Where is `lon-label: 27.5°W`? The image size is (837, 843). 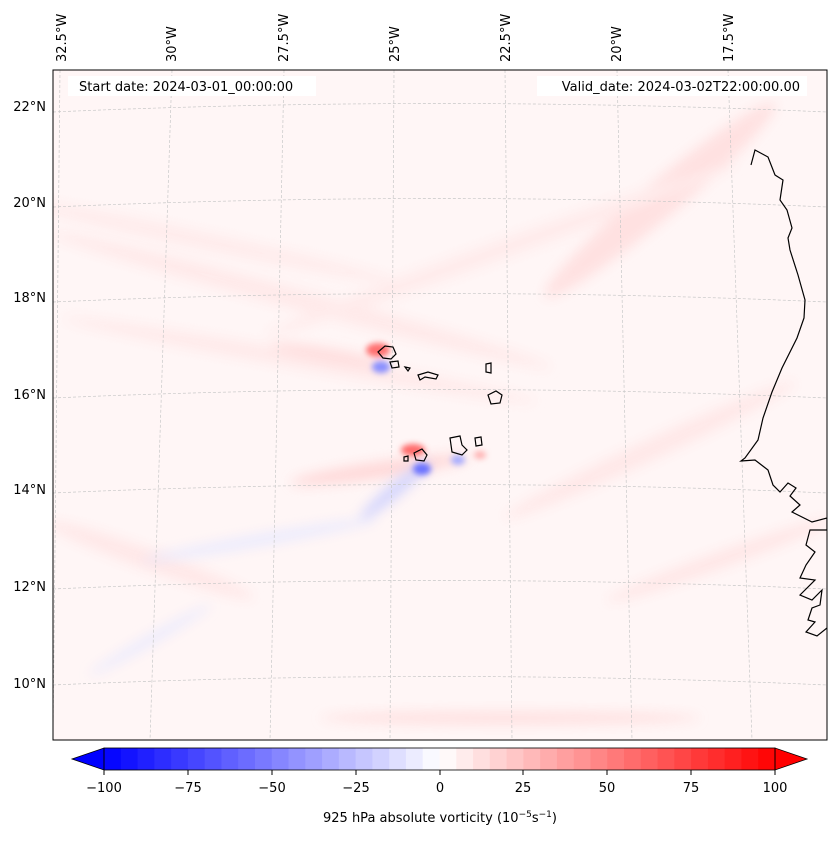
lon-label: 27.5°W is located at coordinates (284, 38).